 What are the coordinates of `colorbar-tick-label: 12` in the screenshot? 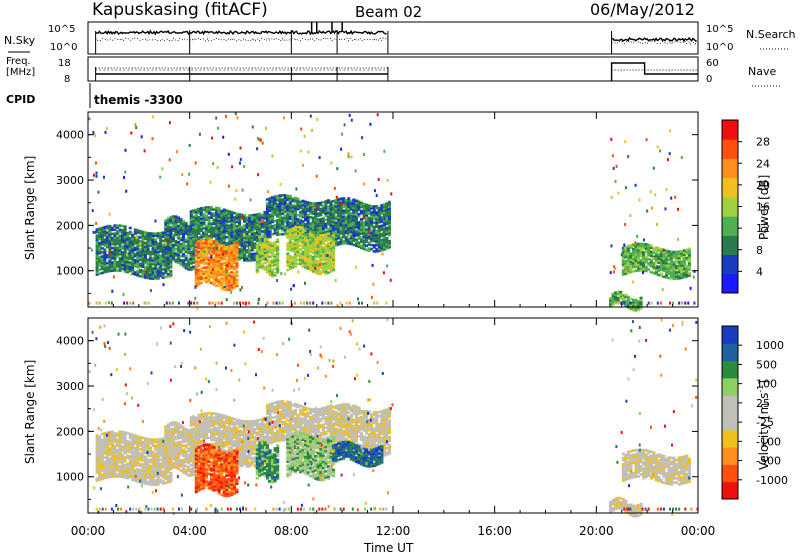 It's located at (763, 228).